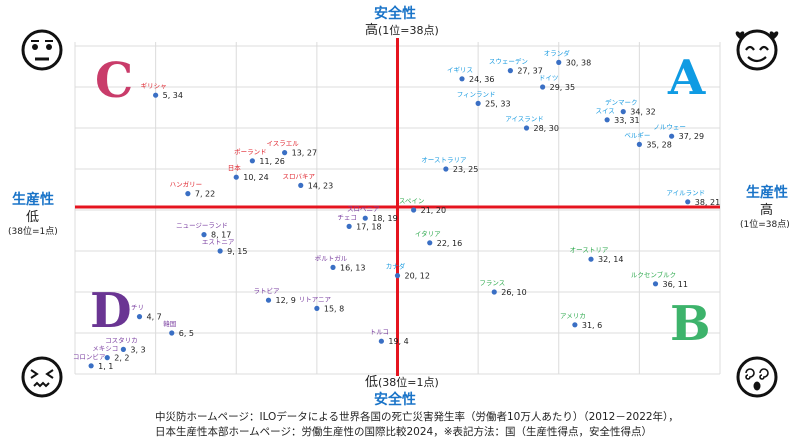 Image resolution: width=800 pixels, height=441 pixels. What do you see at coordinates (621, 102) in the screenshot?
I see `country-label: デンマーク` at bounding box center [621, 102].